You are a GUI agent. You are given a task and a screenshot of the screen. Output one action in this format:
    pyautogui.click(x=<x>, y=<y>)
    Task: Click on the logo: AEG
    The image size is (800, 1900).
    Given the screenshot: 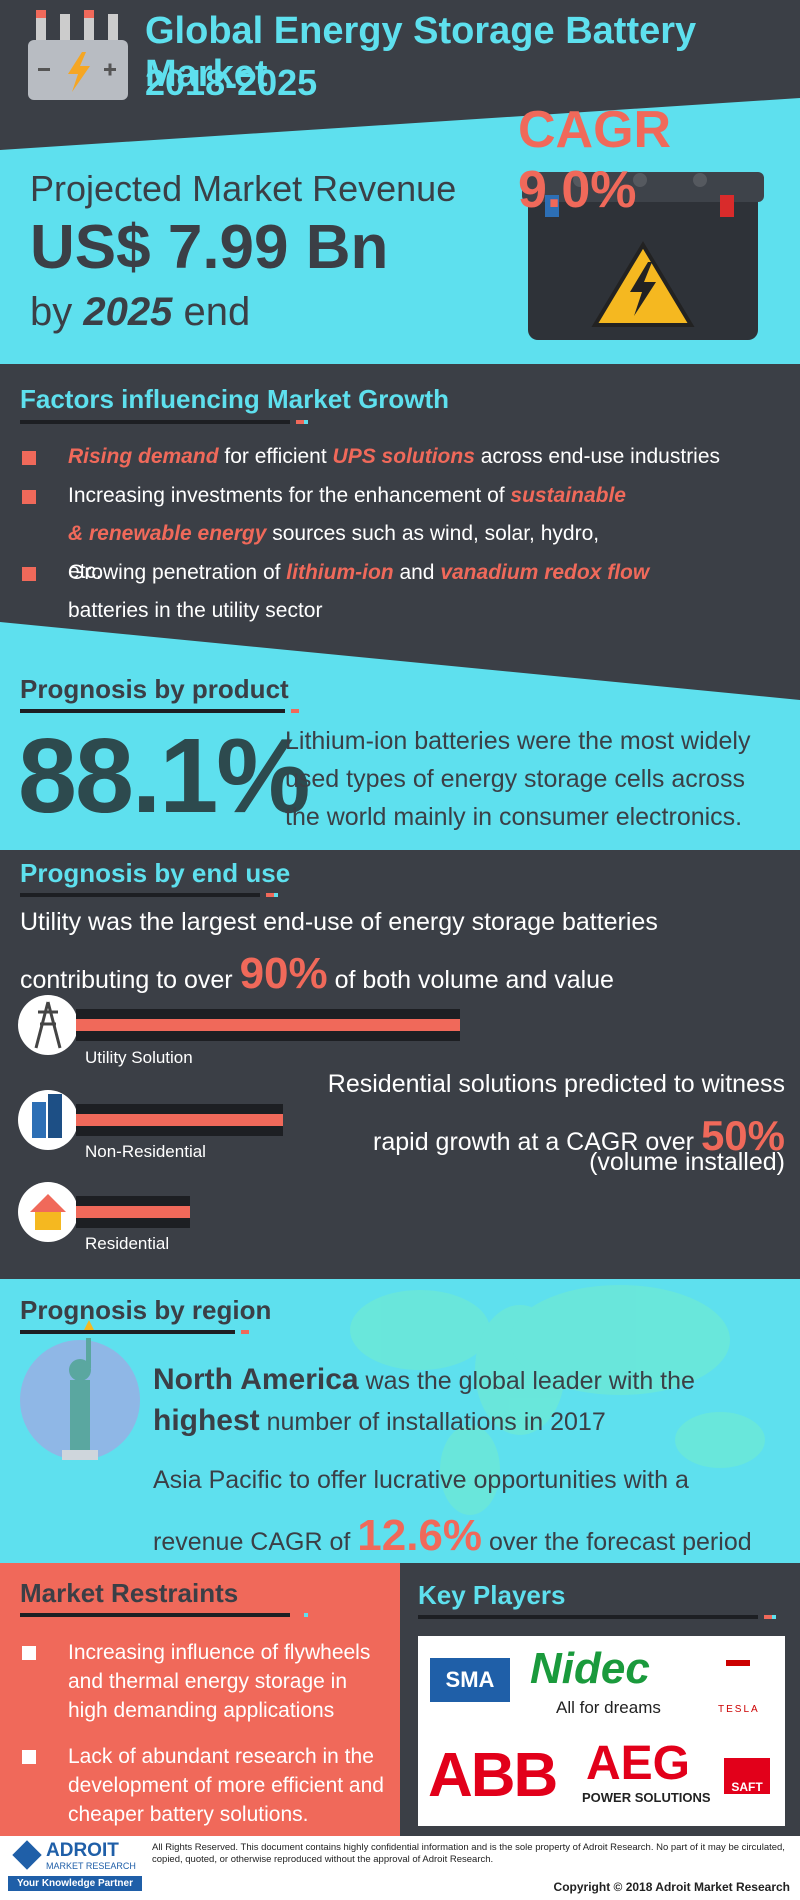 What is the action you would take?
    pyautogui.click(x=638, y=1763)
    